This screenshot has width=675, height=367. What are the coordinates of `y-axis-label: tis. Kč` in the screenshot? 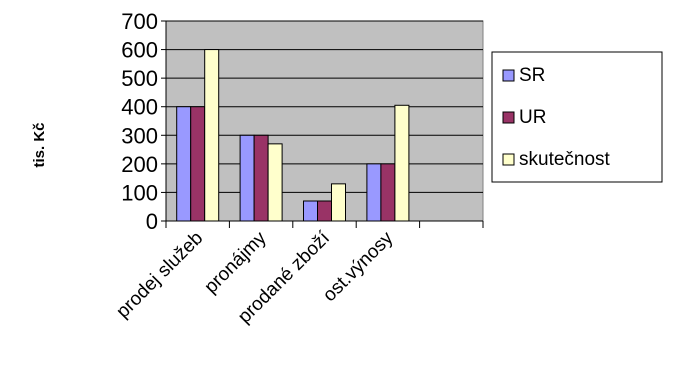 It's located at (39, 144).